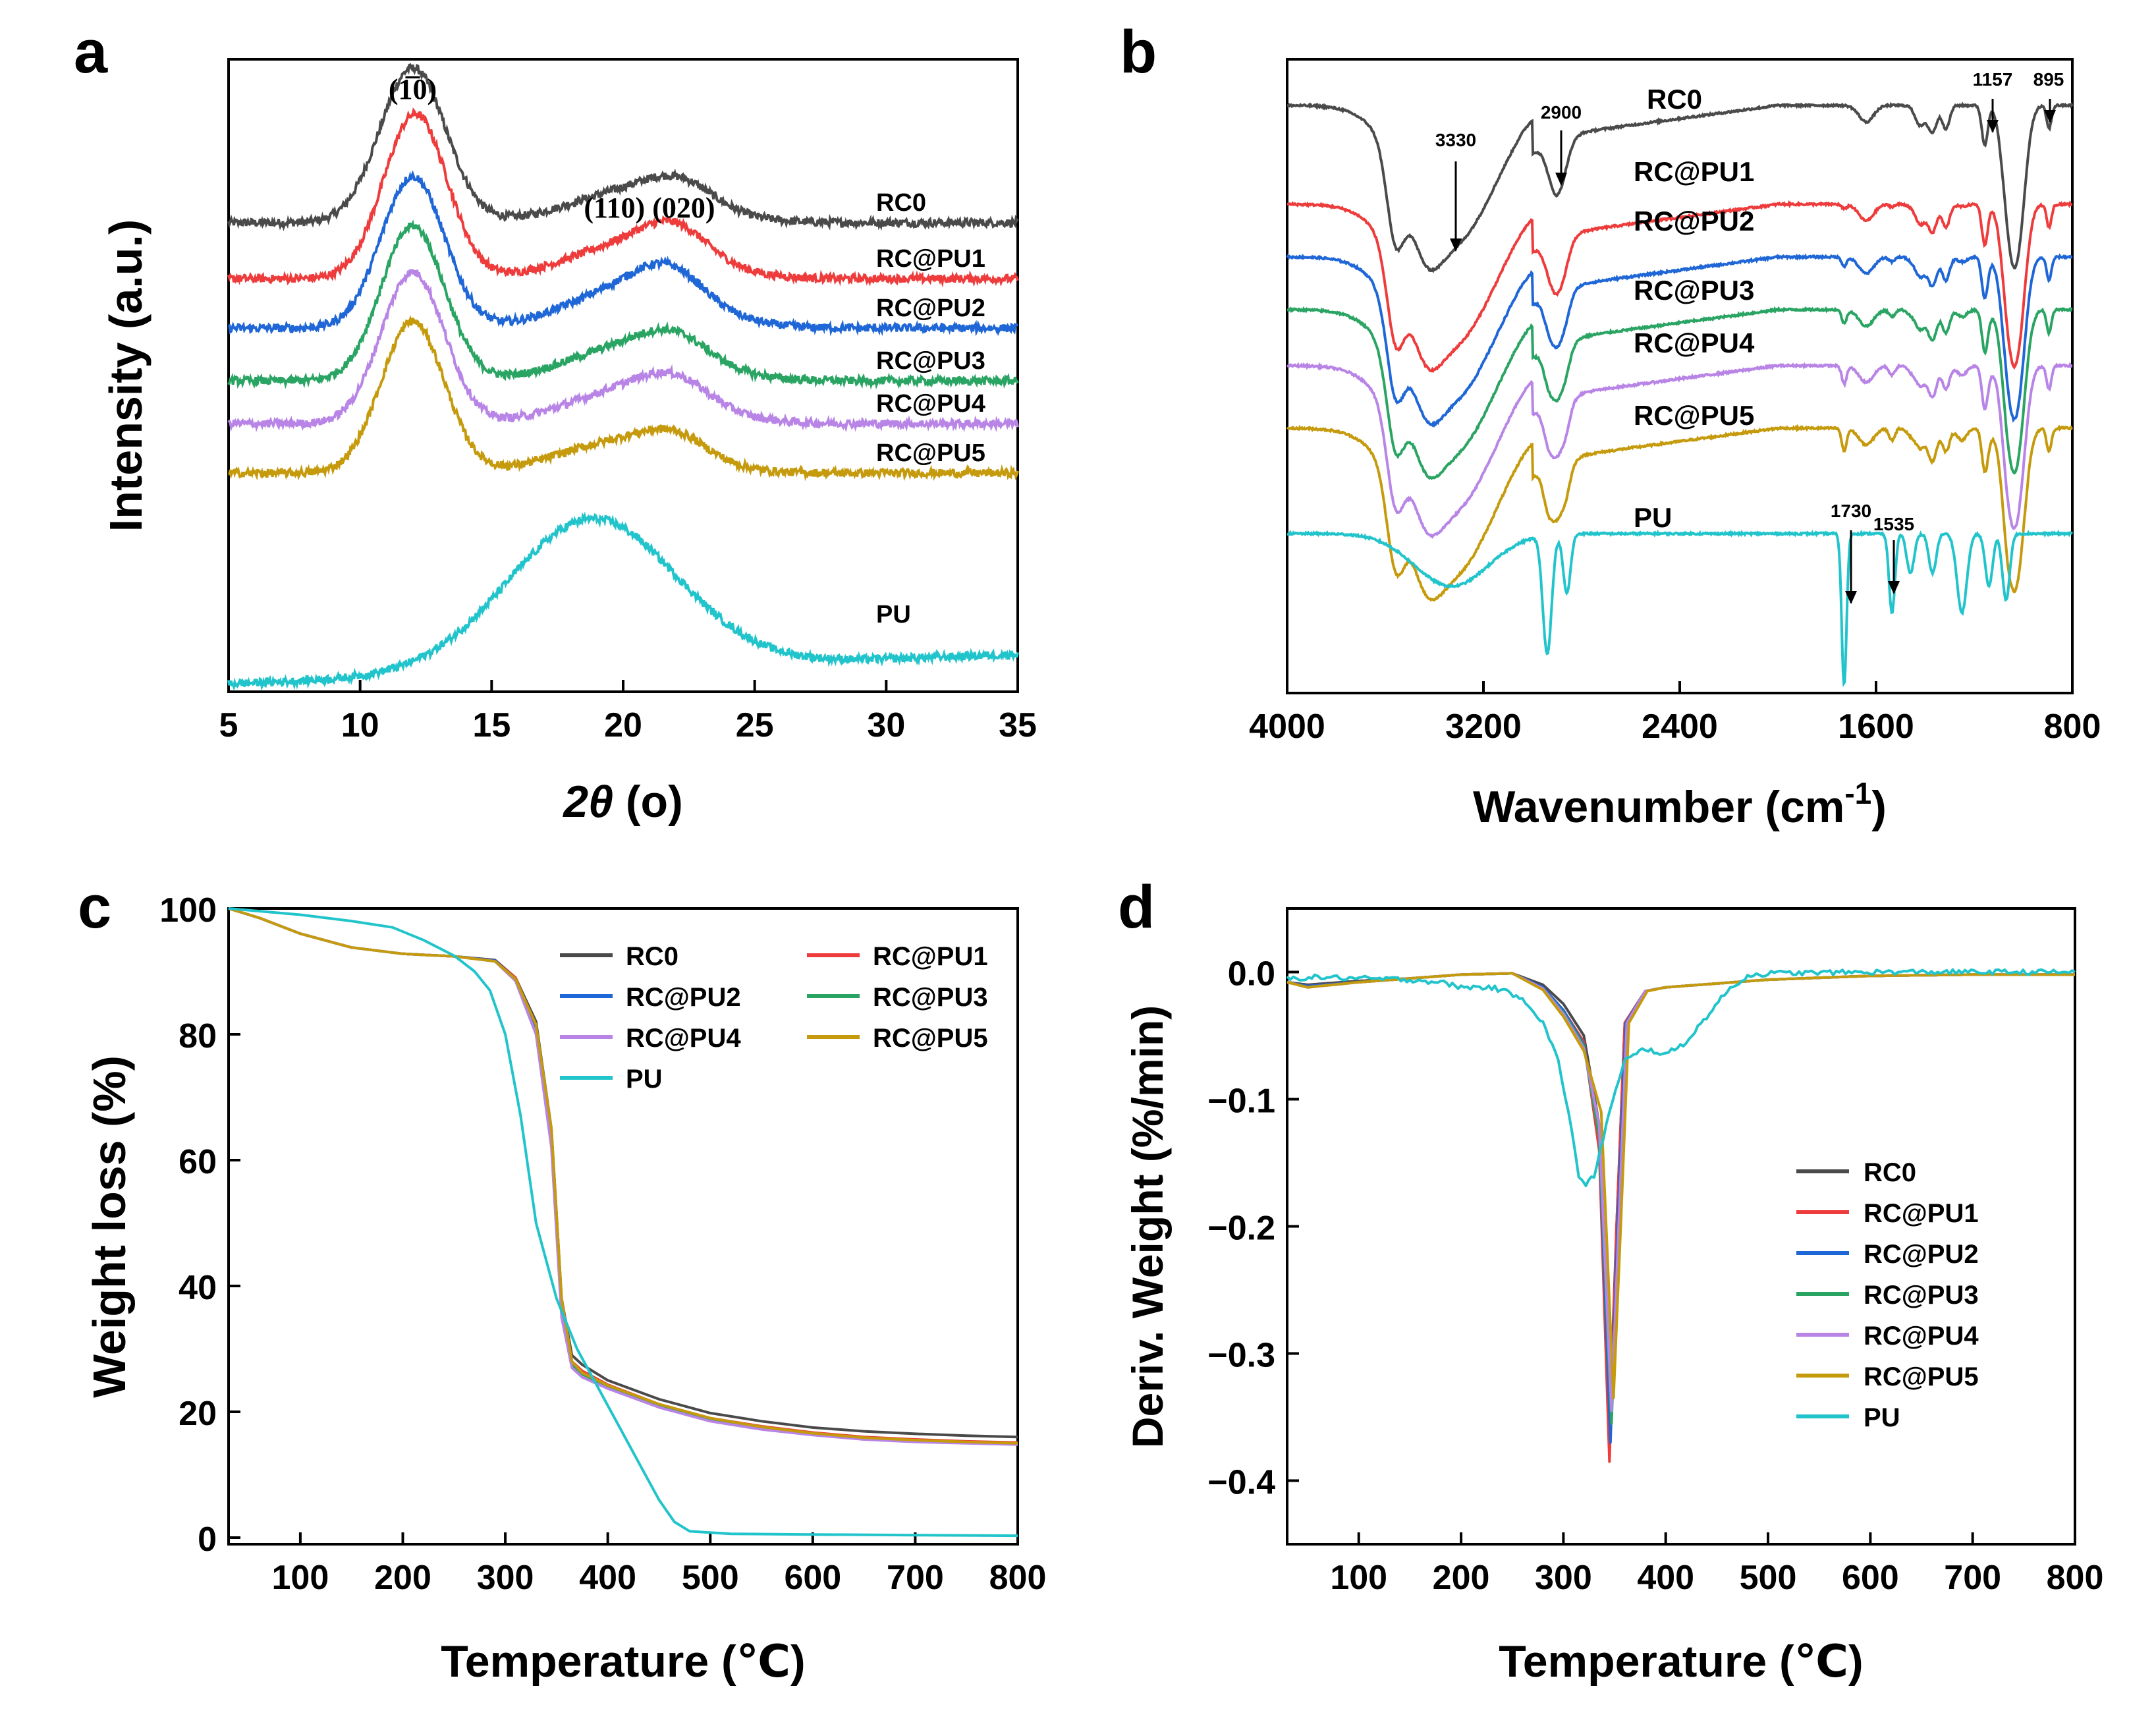 The image size is (2156, 1730). I want to click on series-labels-a: RC0 RC@PU1 RC@PU2 RC@PU3 RC@PU4 RC@PU5 PU, so click(930, 408).